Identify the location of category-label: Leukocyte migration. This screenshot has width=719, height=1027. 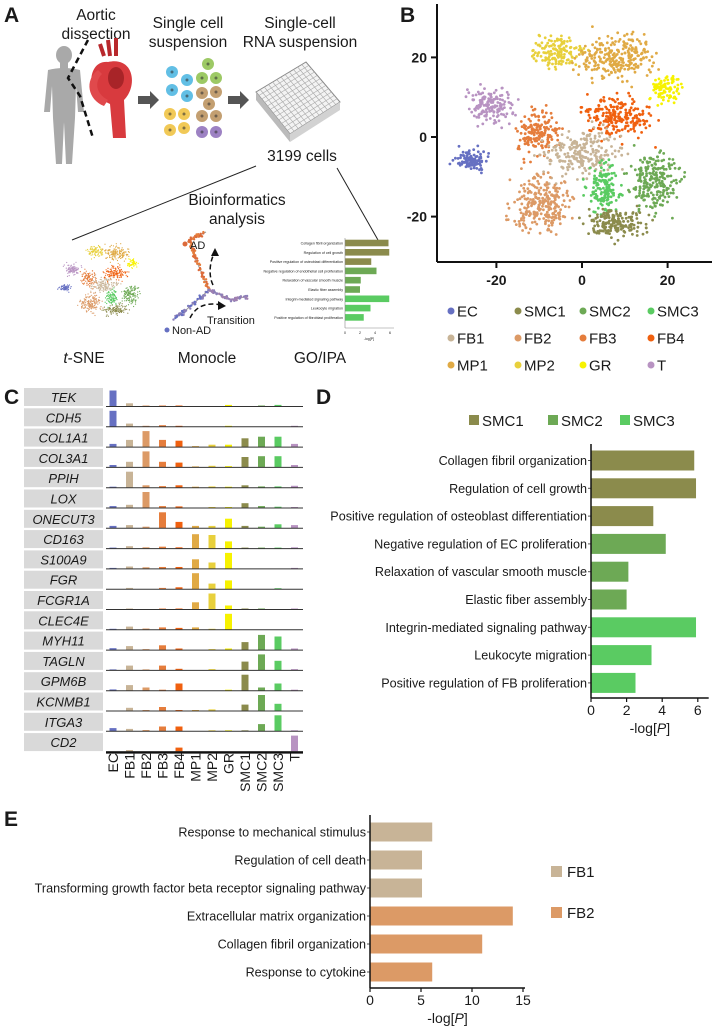
(530, 656).